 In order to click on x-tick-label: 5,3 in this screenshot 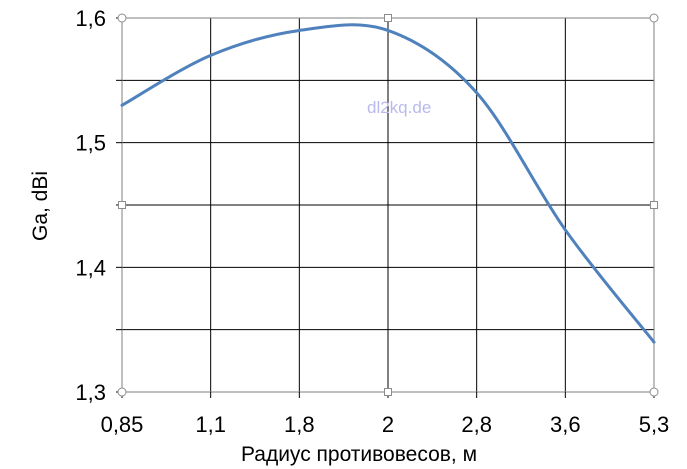, I will do `click(654, 424)`.